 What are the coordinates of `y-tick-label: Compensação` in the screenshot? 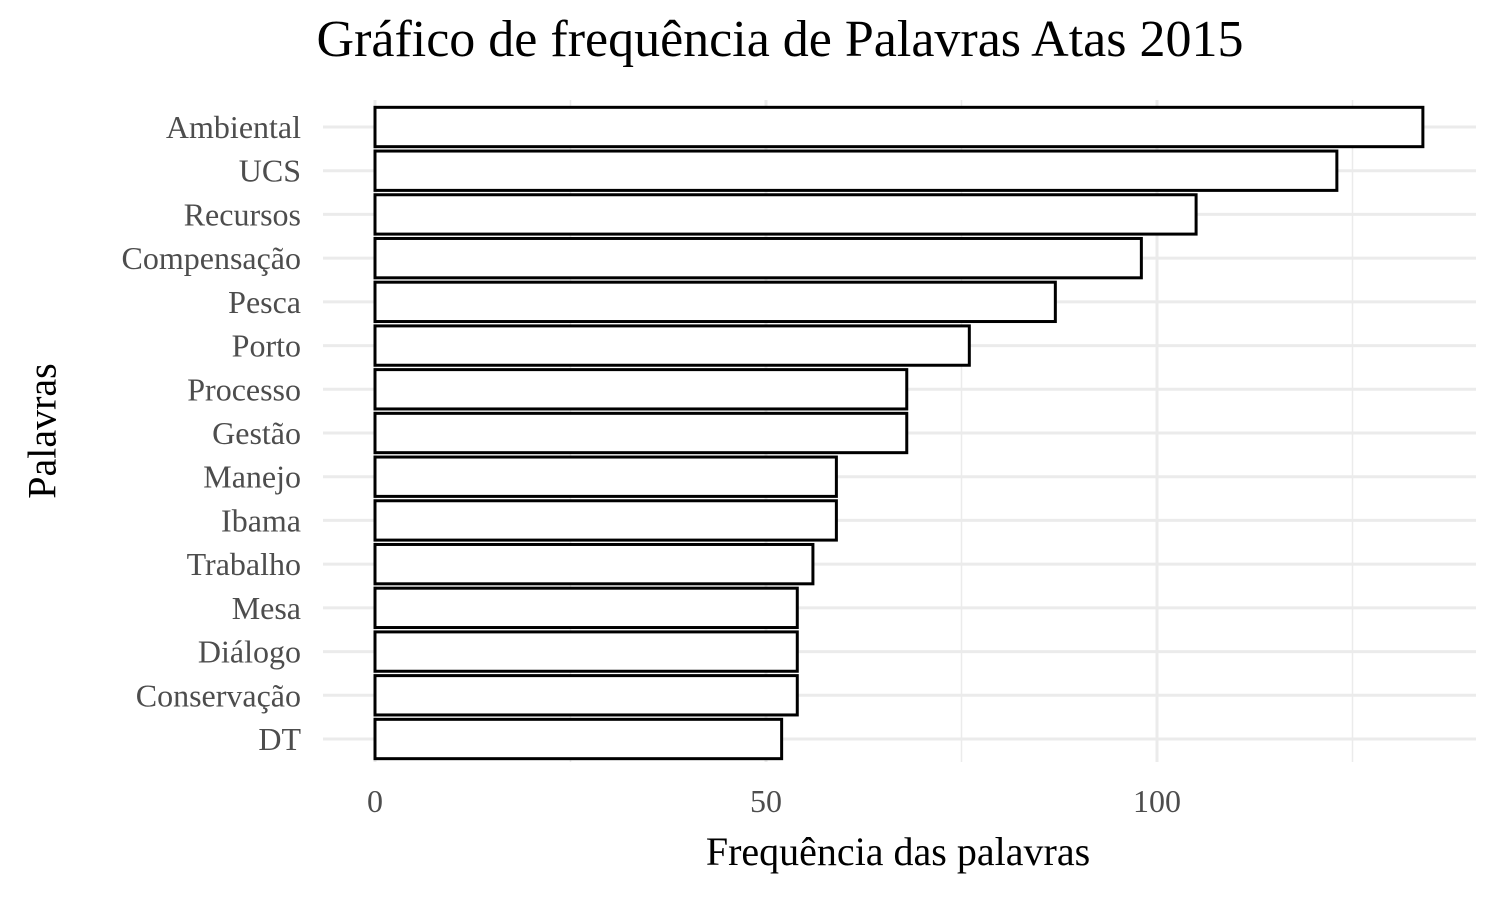 It's located at (212, 258).